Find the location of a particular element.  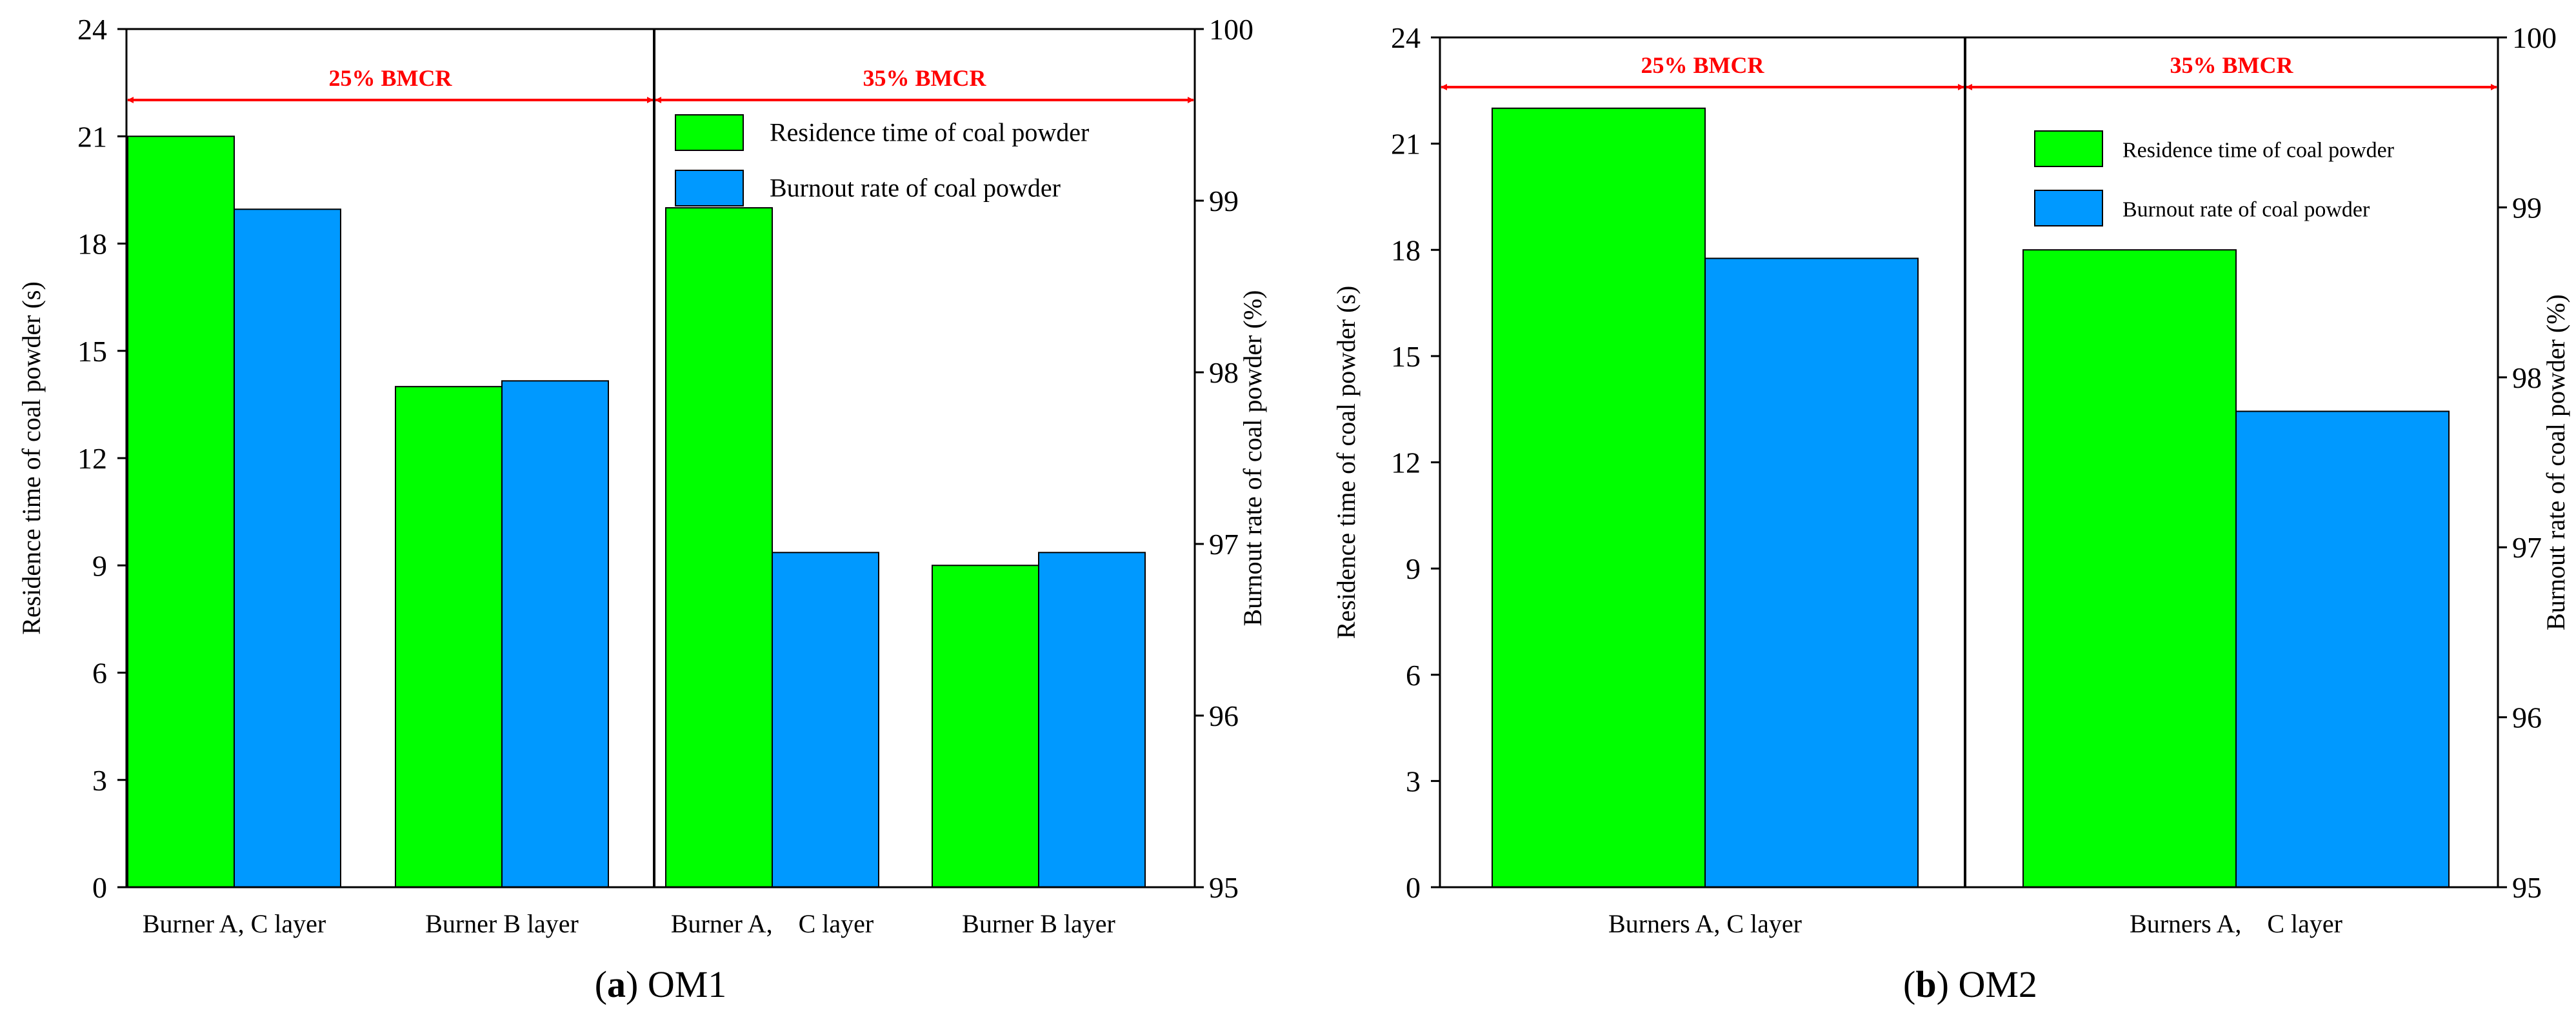

panel-caption: (b) OM2 is located at coordinates (1970, 984).